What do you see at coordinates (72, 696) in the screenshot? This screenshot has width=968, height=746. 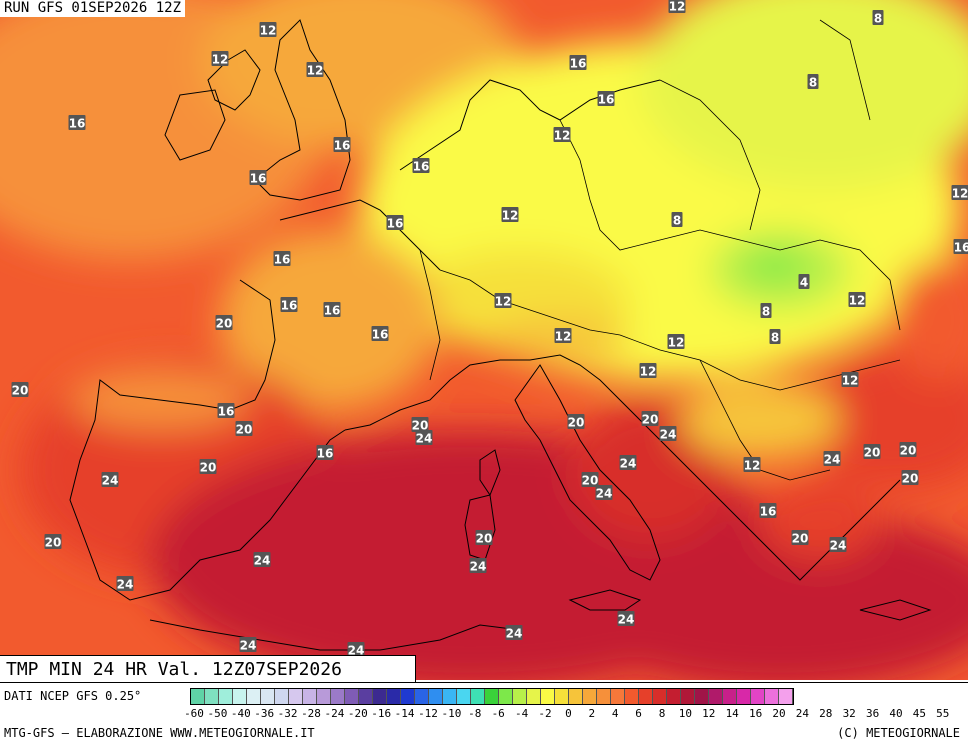 I see `data-source-label: DATI NCEP GFS 0.25°` at bounding box center [72, 696].